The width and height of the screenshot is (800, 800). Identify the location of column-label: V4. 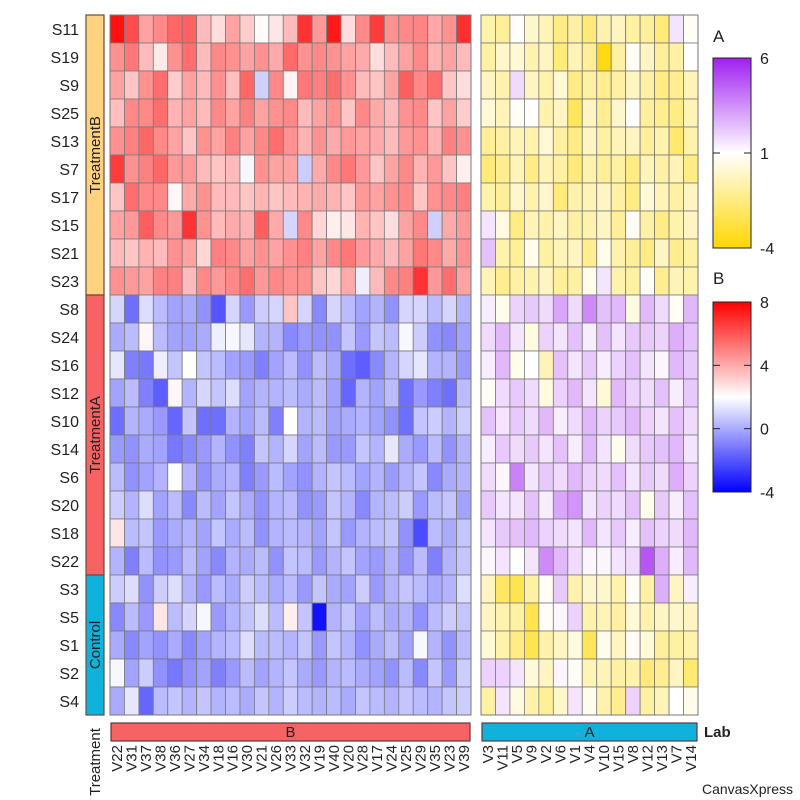
(590, 754).